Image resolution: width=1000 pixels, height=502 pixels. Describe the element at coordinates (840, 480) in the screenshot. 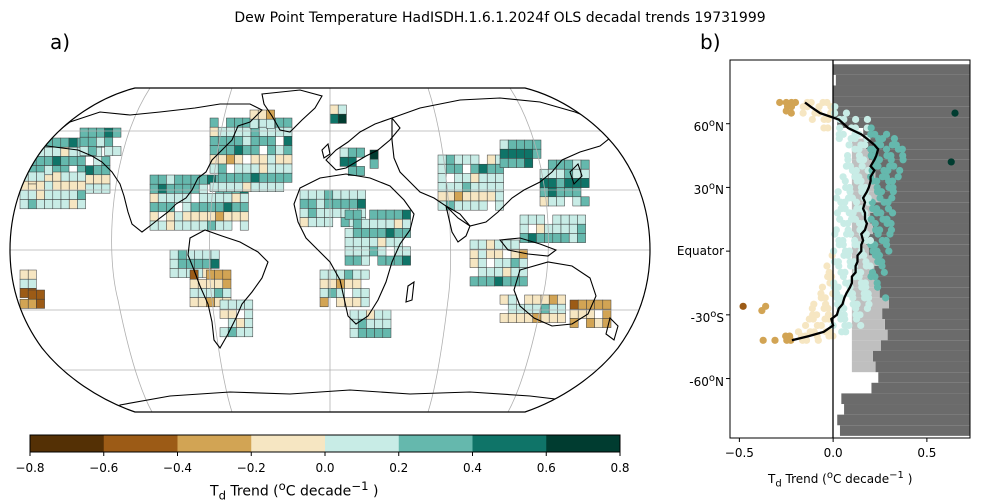

I see `scatter-x-axis-label: Td Trend (oC decade−1 )` at that location.